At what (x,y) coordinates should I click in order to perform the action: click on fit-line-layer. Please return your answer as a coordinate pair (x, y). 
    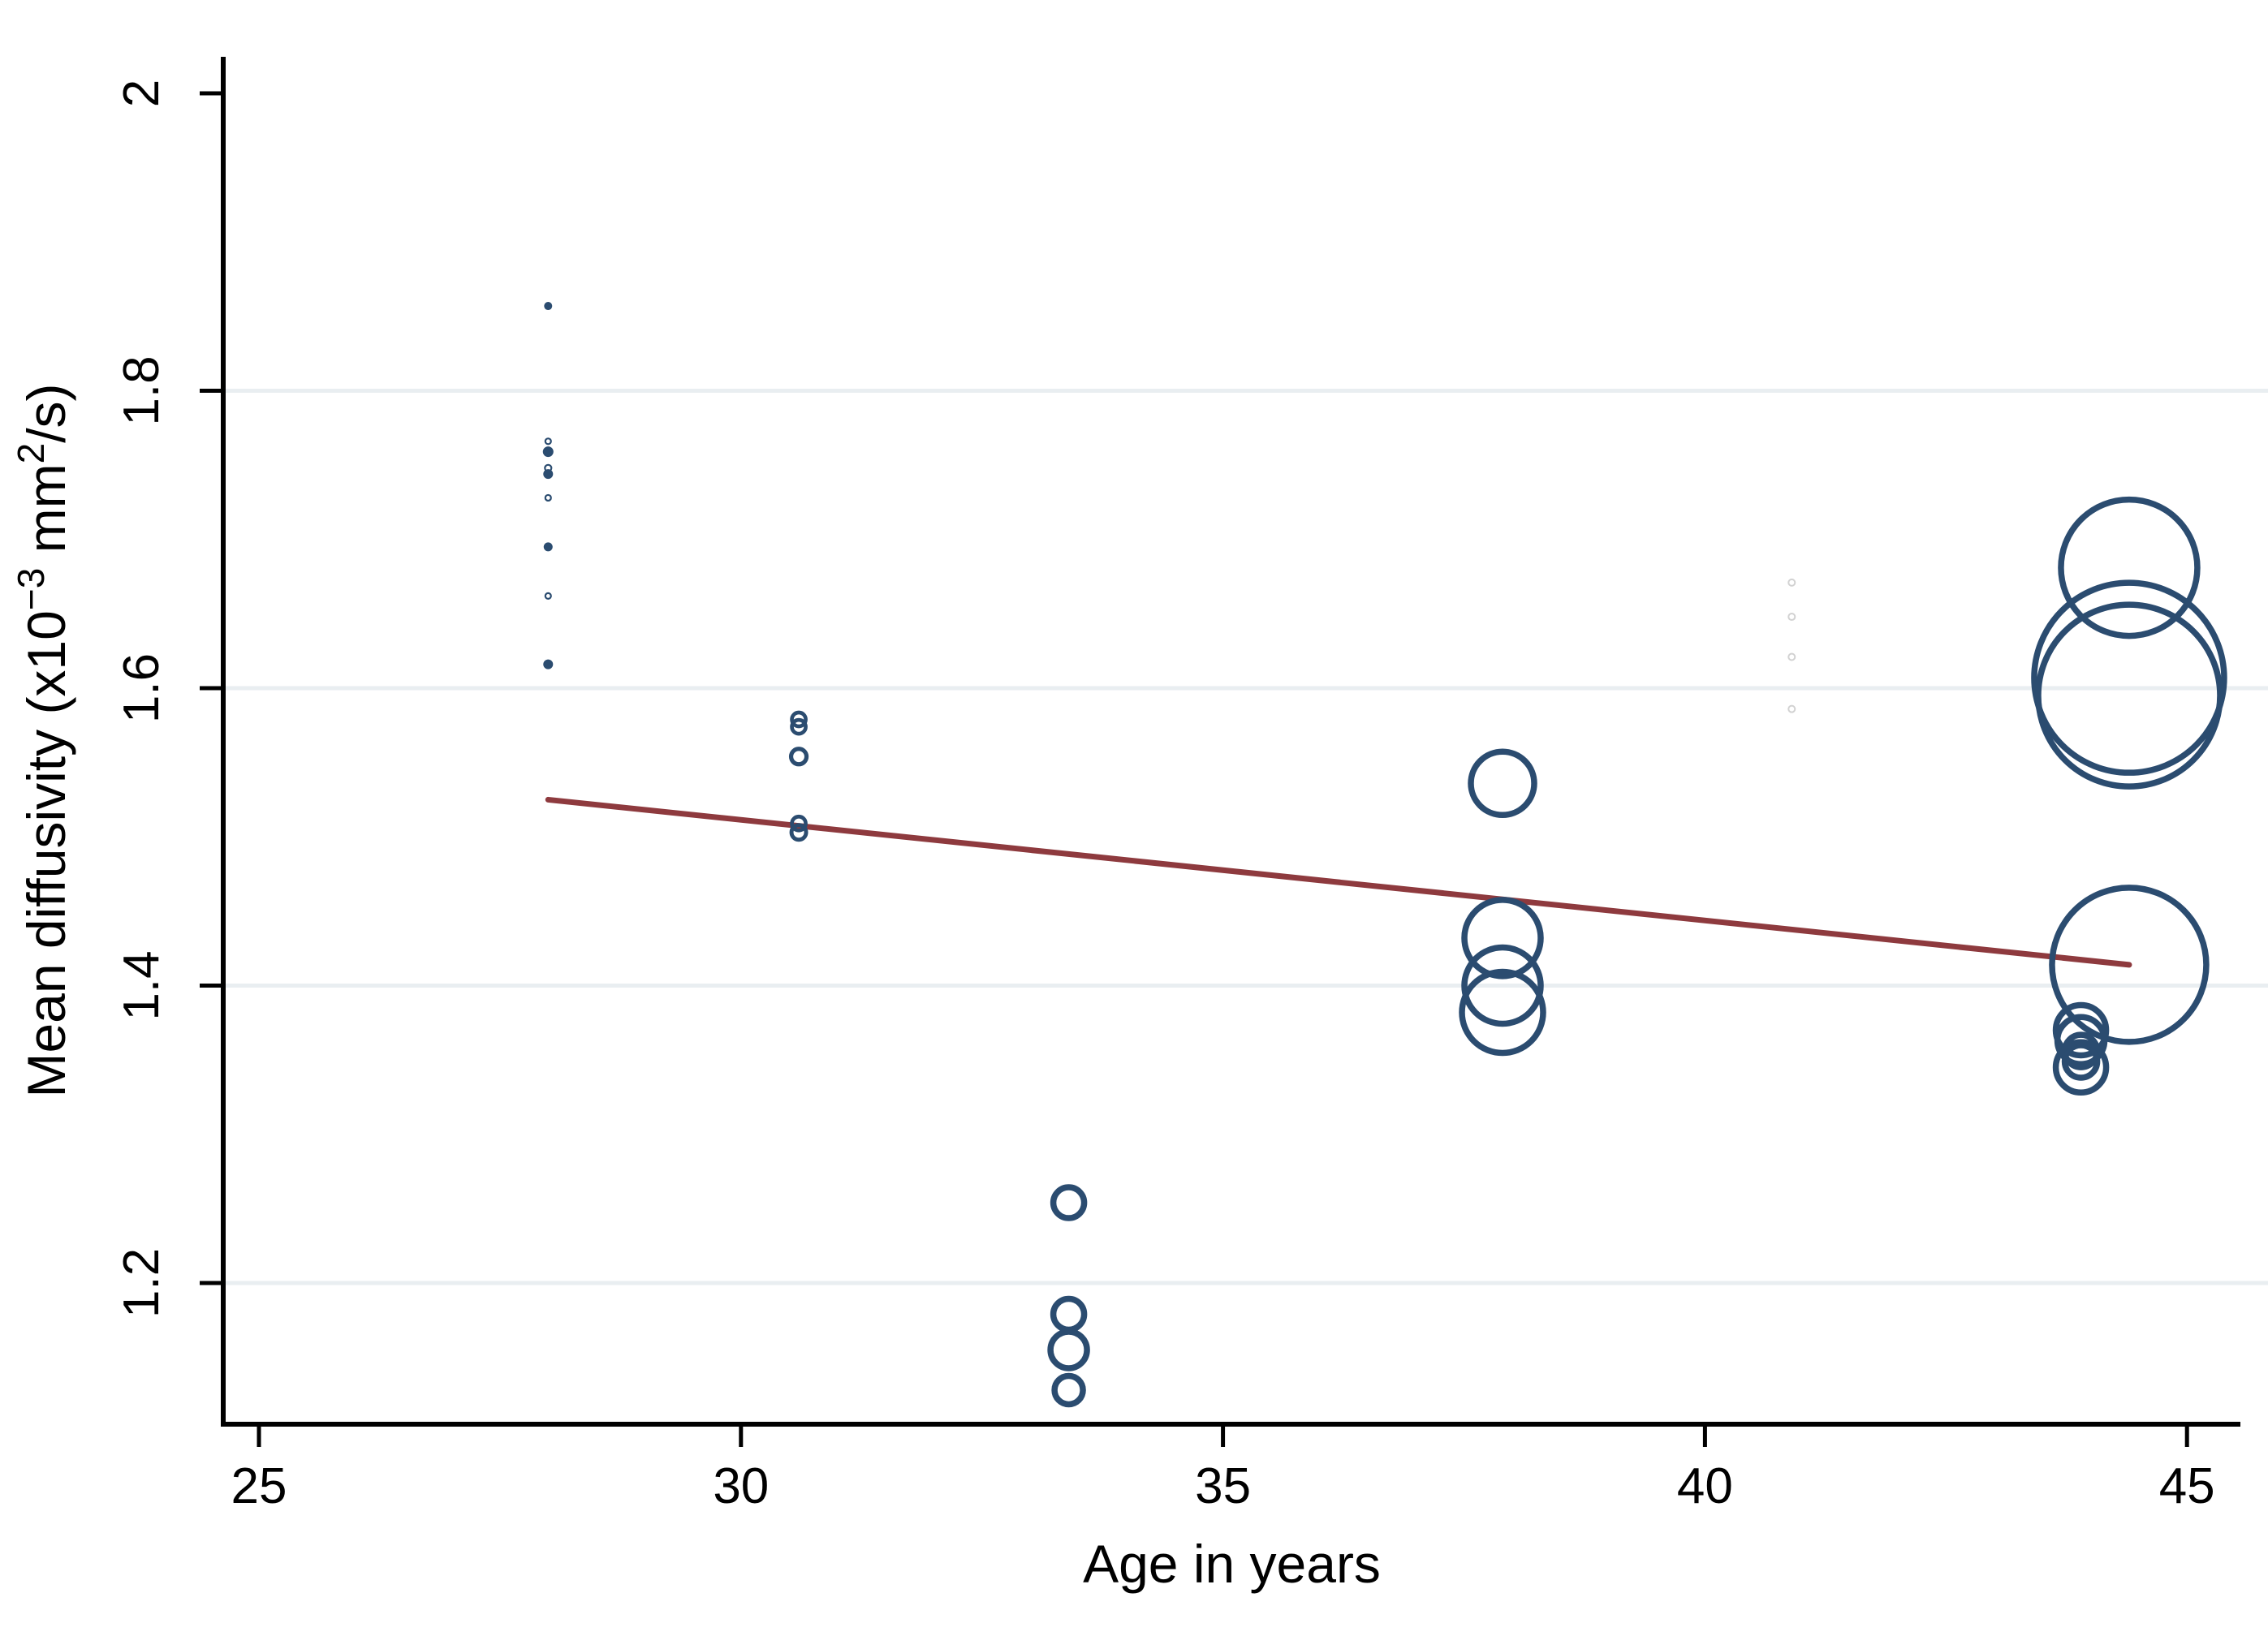
    Looking at the image, I should click on (1339, 882).